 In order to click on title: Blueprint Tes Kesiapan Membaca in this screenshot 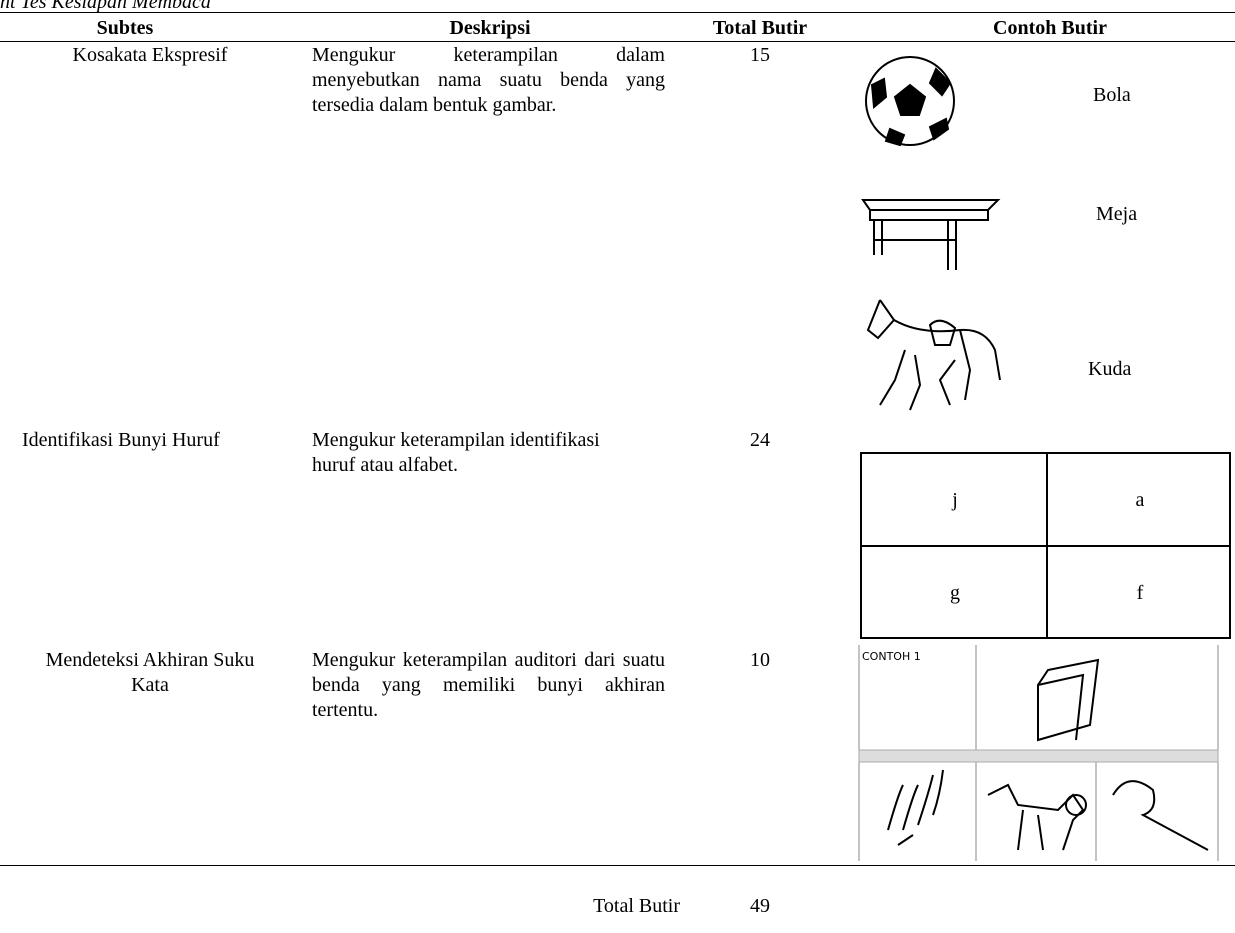, I will do `click(105, 6)`.